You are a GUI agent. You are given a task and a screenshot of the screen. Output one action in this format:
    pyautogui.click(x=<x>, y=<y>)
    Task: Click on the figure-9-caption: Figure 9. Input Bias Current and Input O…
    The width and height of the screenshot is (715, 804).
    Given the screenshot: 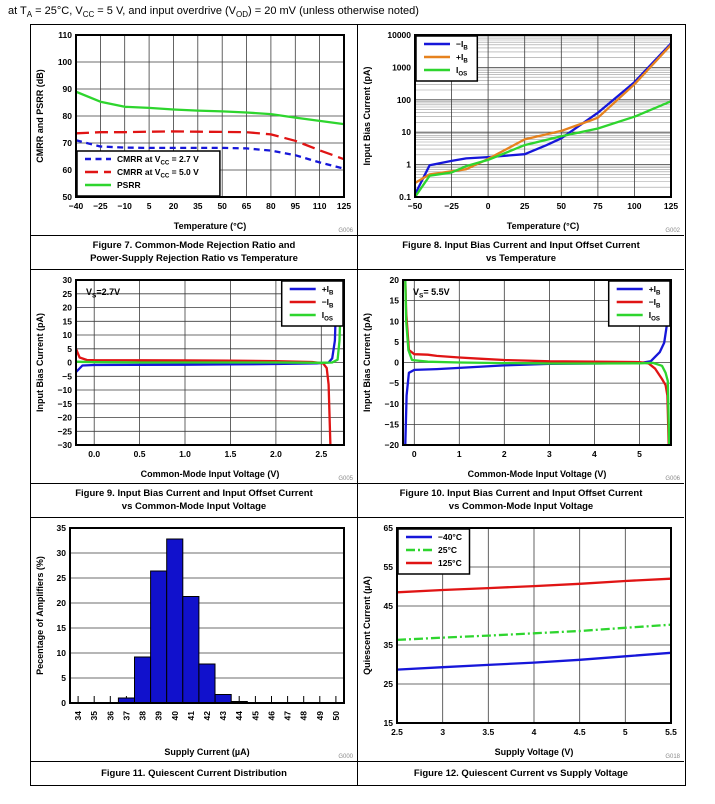 What is the action you would take?
    pyautogui.click(x=194, y=501)
    